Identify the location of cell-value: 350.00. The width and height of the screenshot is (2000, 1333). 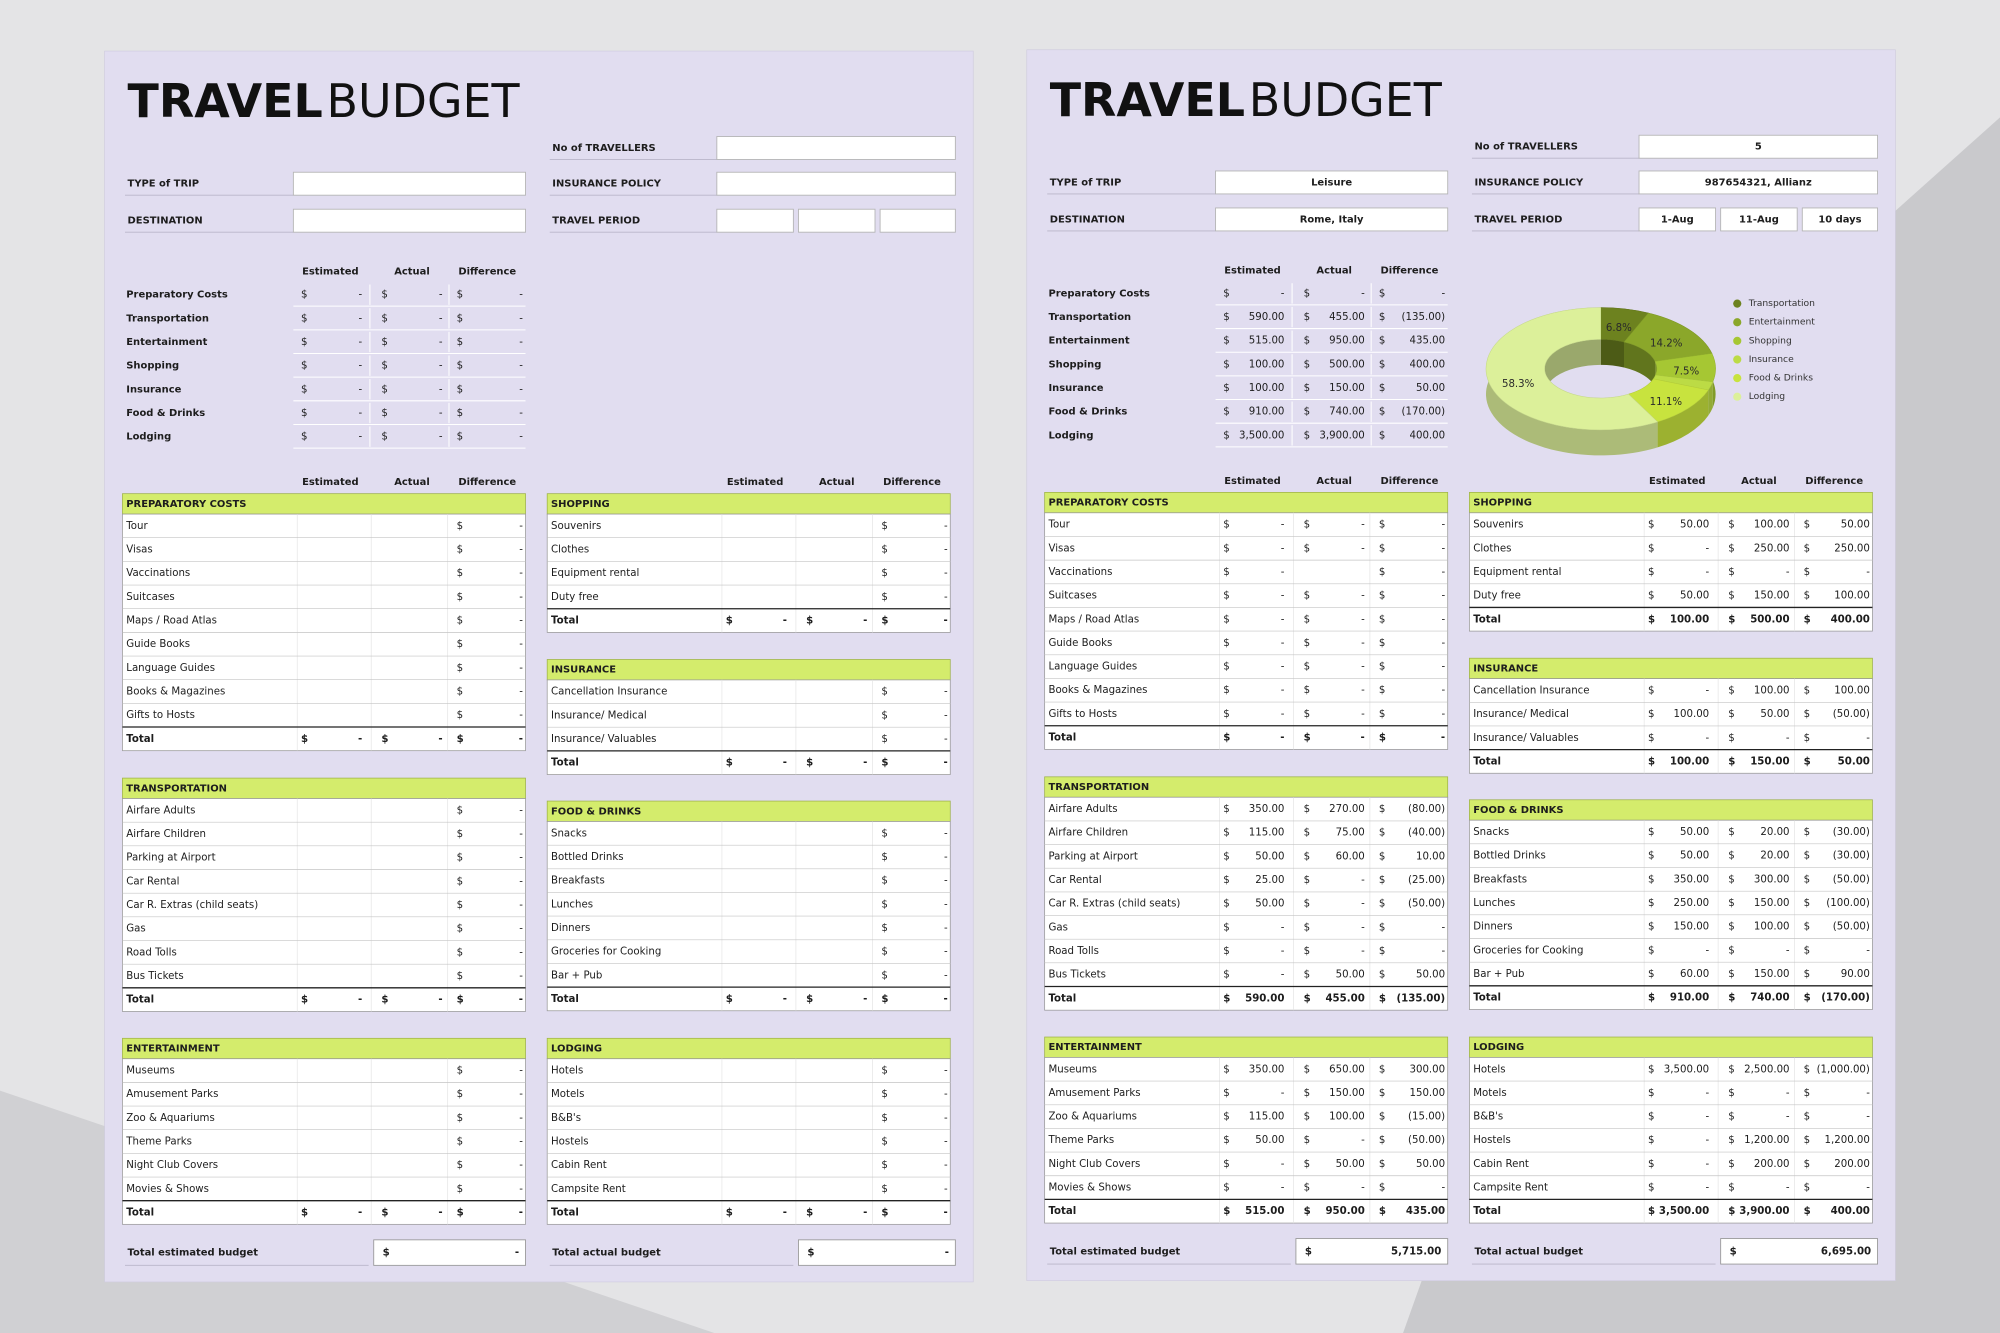
(1692, 879).